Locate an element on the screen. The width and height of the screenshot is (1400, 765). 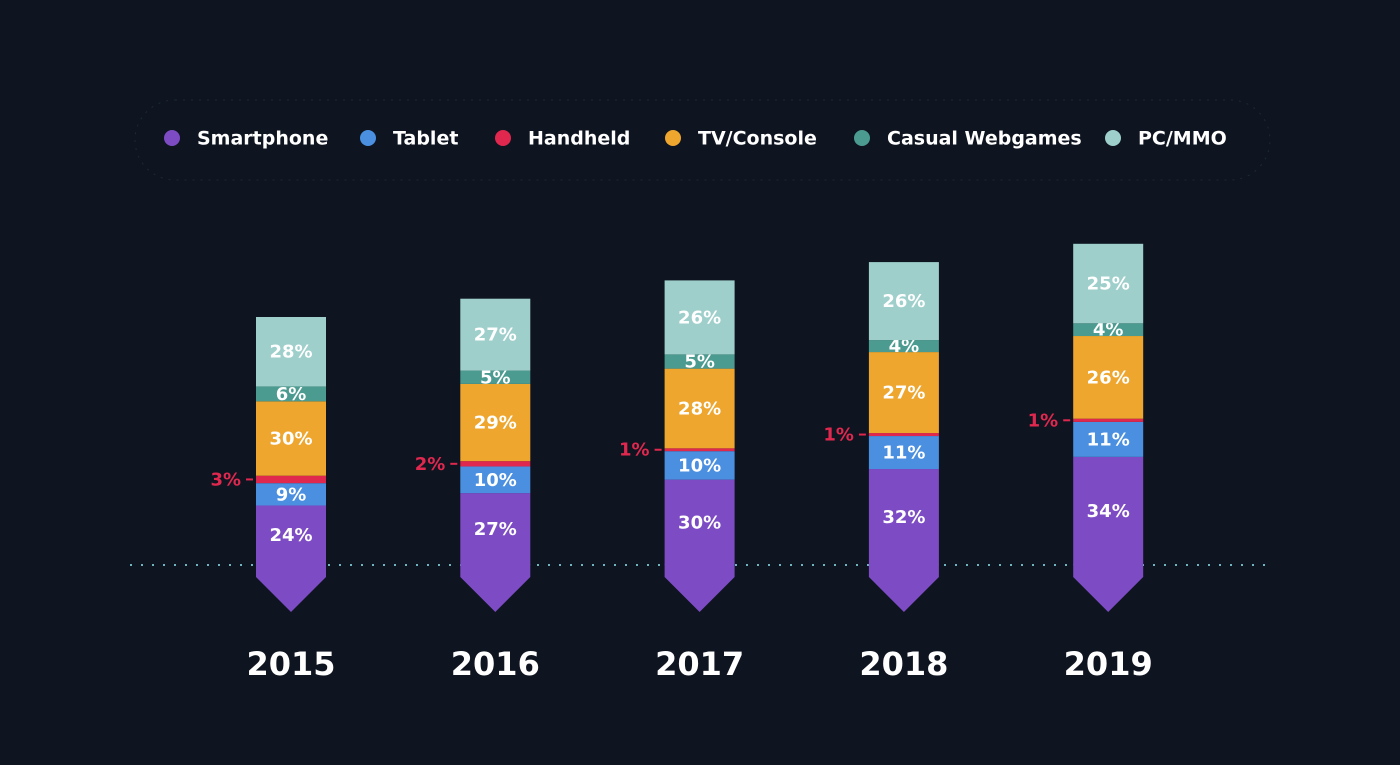
value-label: 2% is located at coordinates (430, 464).